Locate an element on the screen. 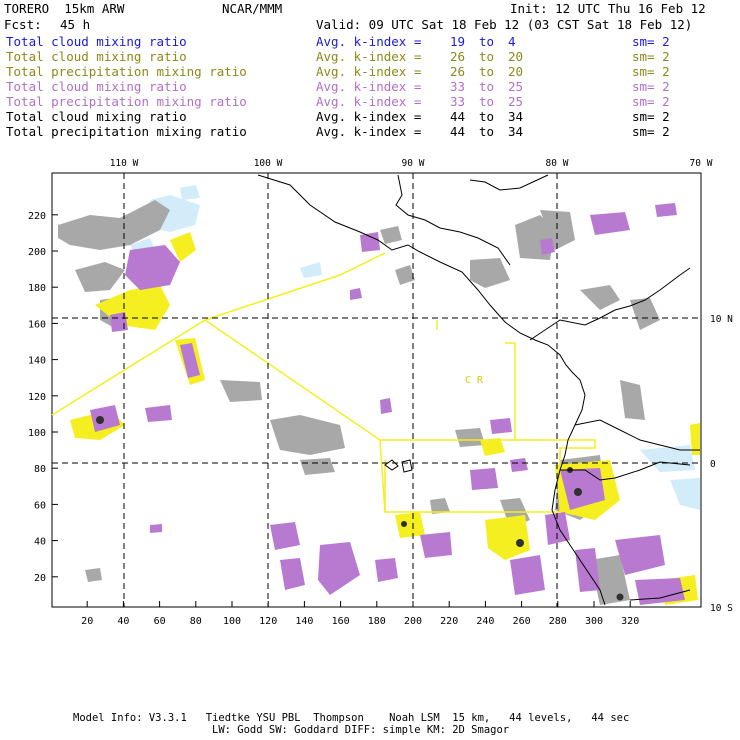 The height and width of the screenshot is (740, 740). lon-label: 70 W is located at coordinates (701, 163).